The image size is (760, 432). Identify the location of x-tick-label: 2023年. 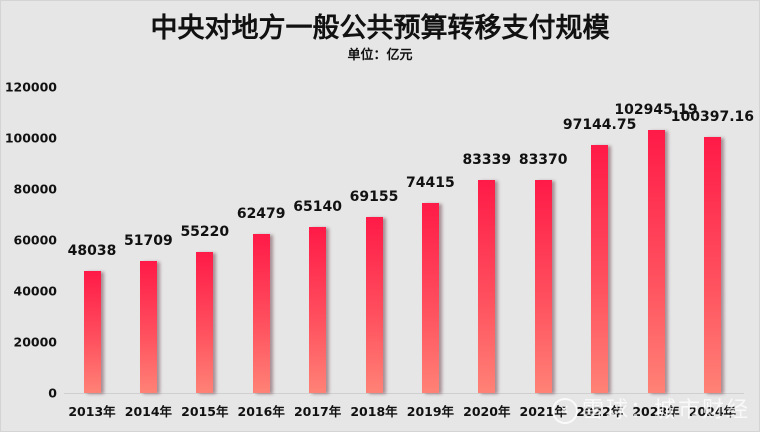
(656, 411).